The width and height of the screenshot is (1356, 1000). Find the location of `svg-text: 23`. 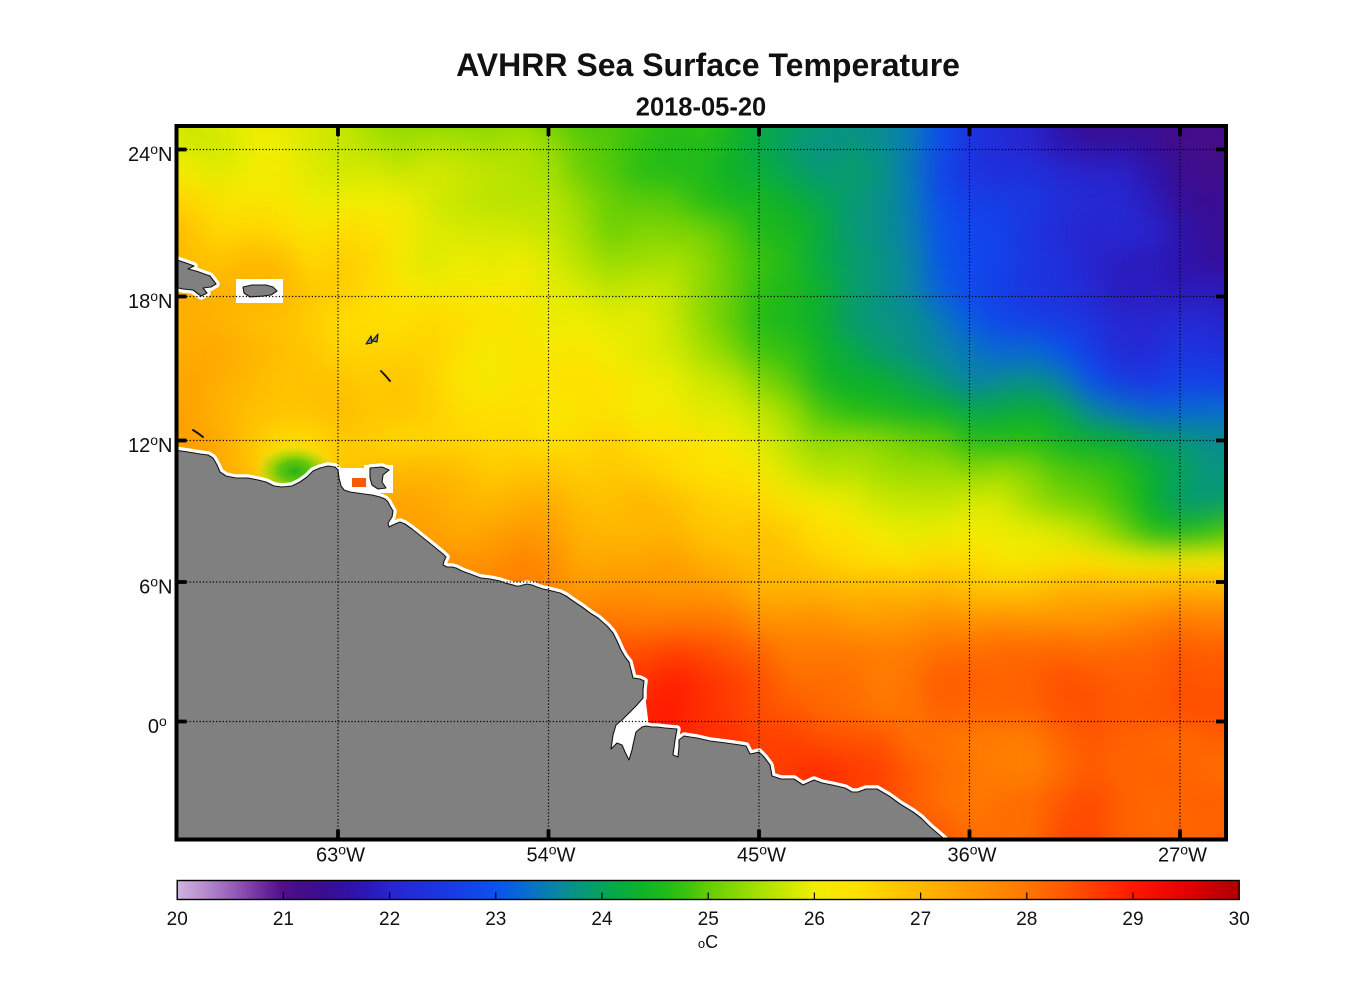

svg-text: 23 is located at coordinates (495, 919).